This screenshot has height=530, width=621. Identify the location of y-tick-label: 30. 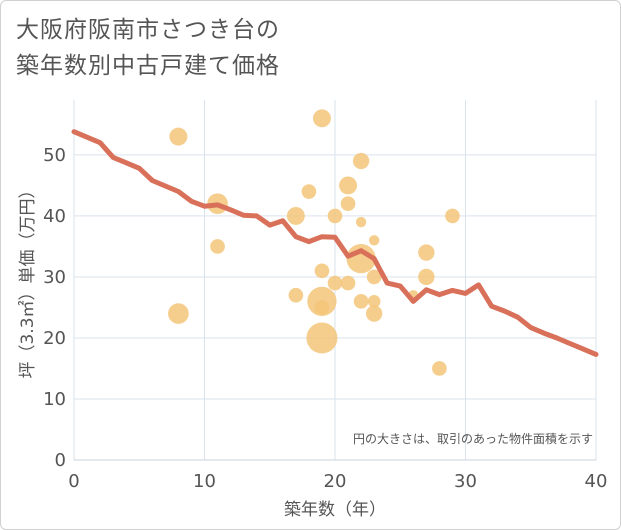
(54, 277).